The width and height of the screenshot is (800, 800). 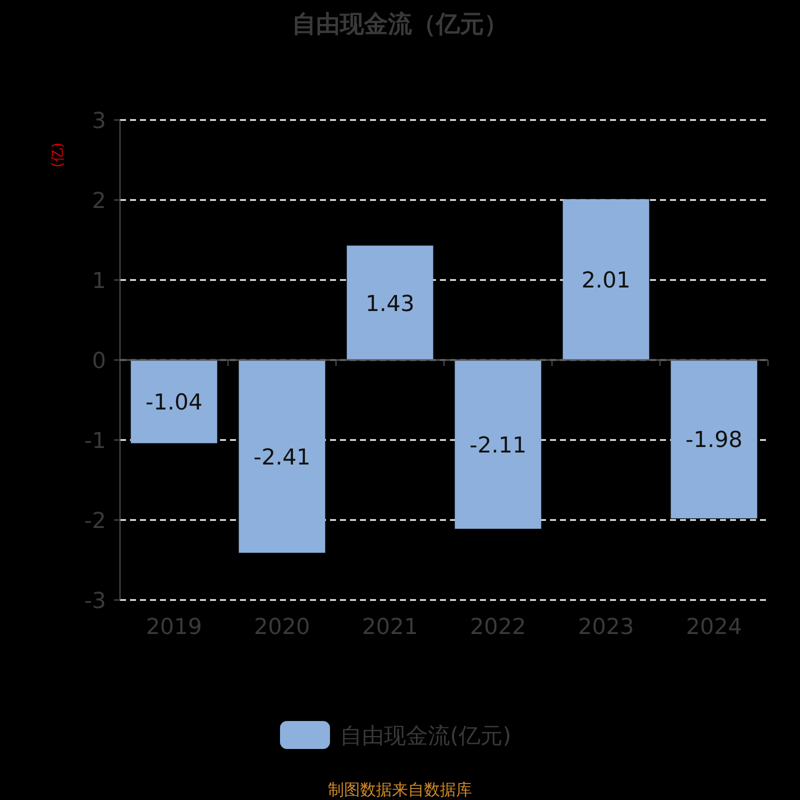 What do you see at coordinates (99, 281) in the screenshot?
I see `y-tick-label: 1` at bounding box center [99, 281].